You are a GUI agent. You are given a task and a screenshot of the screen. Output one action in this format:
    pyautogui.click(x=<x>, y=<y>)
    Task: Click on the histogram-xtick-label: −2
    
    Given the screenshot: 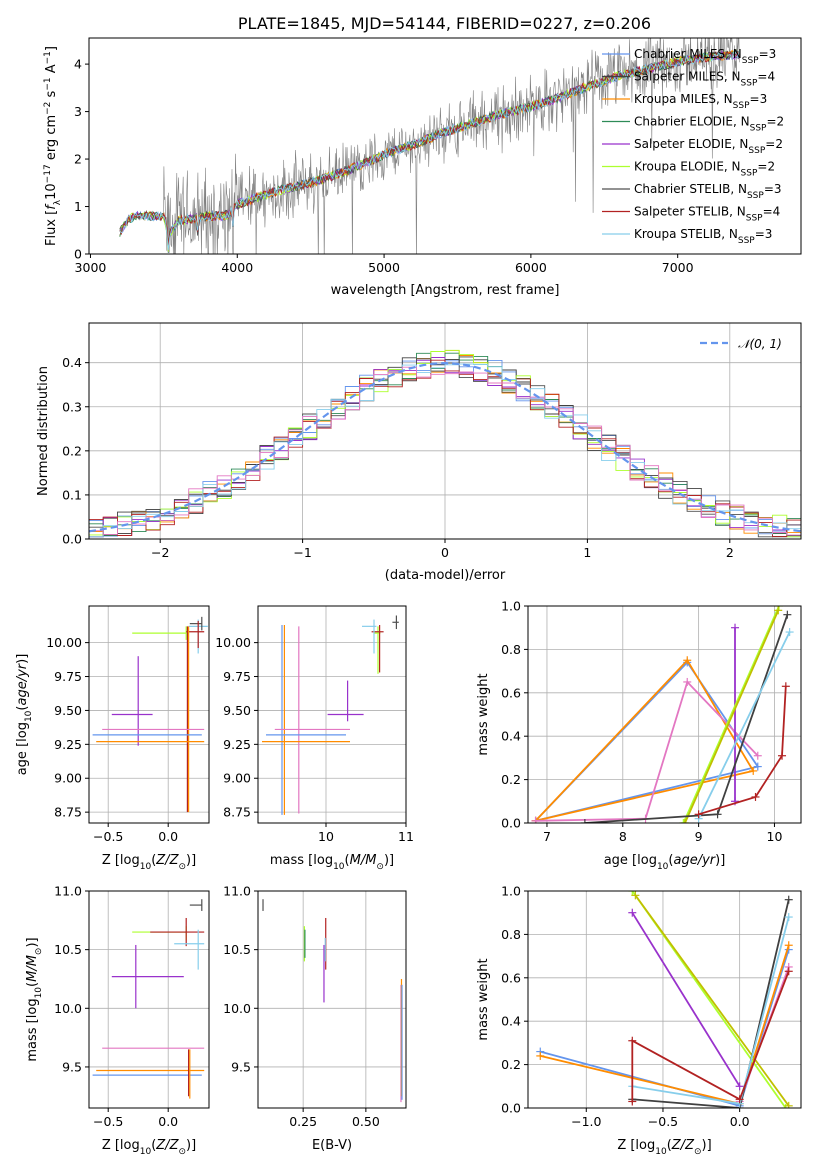 What is the action you would take?
    pyautogui.click(x=160, y=552)
    